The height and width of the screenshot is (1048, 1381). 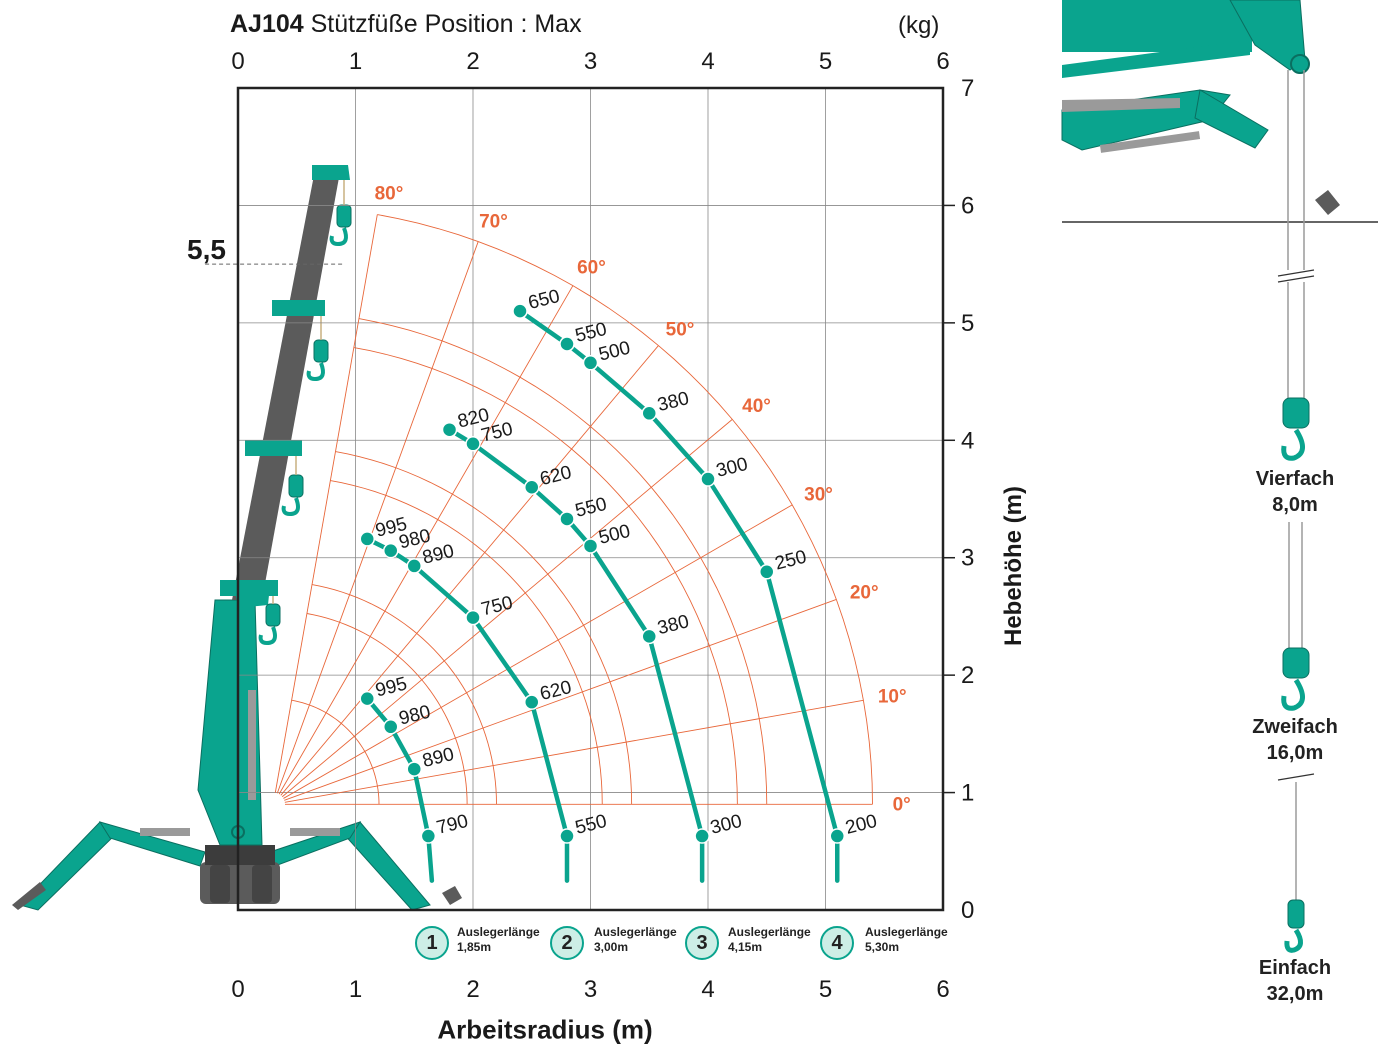 I want to click on x-tick-label: 2, so click(x=472, y=989).